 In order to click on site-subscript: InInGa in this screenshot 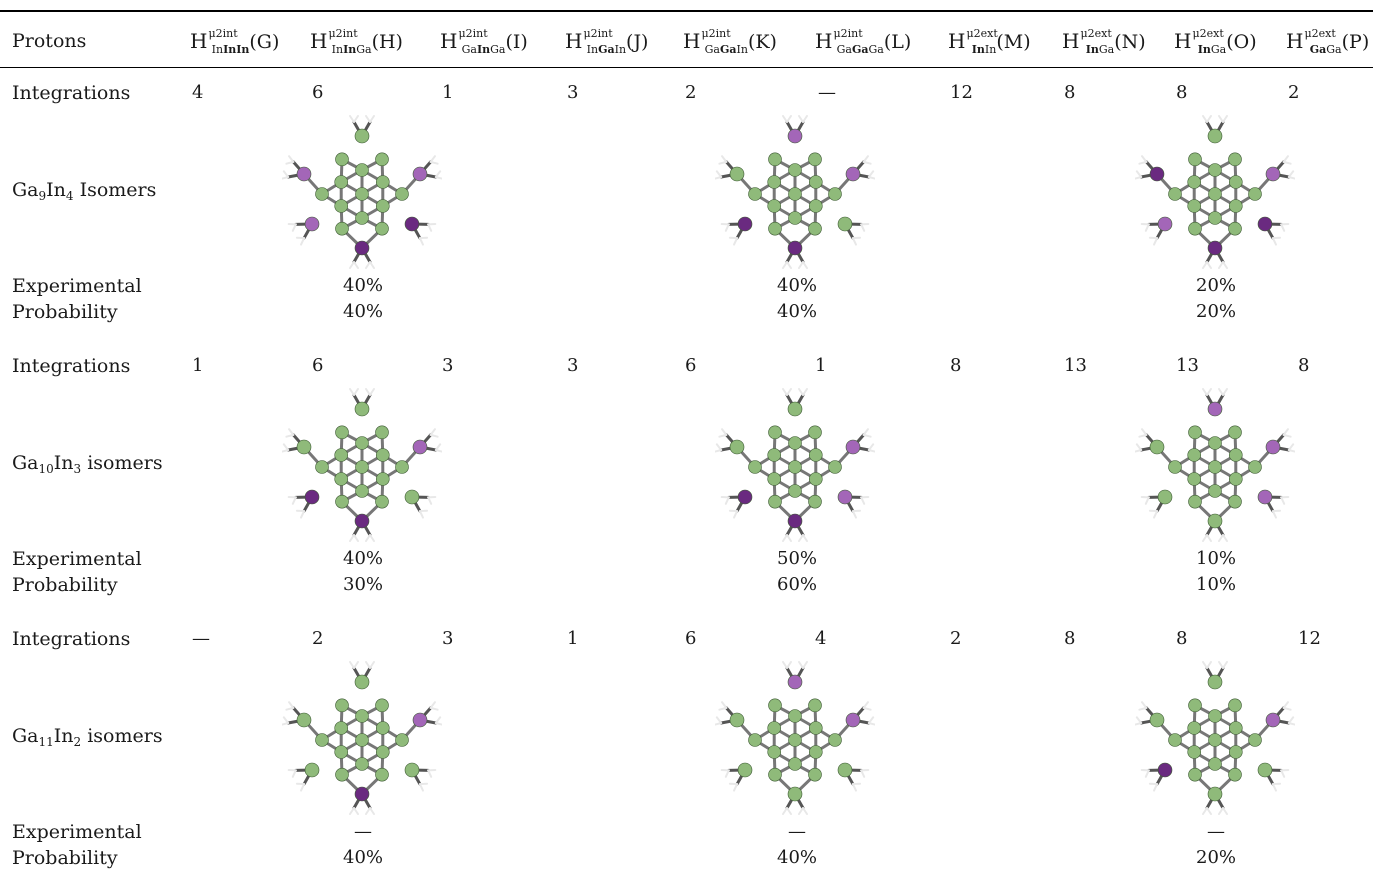, I will do `click(352, 49)`.